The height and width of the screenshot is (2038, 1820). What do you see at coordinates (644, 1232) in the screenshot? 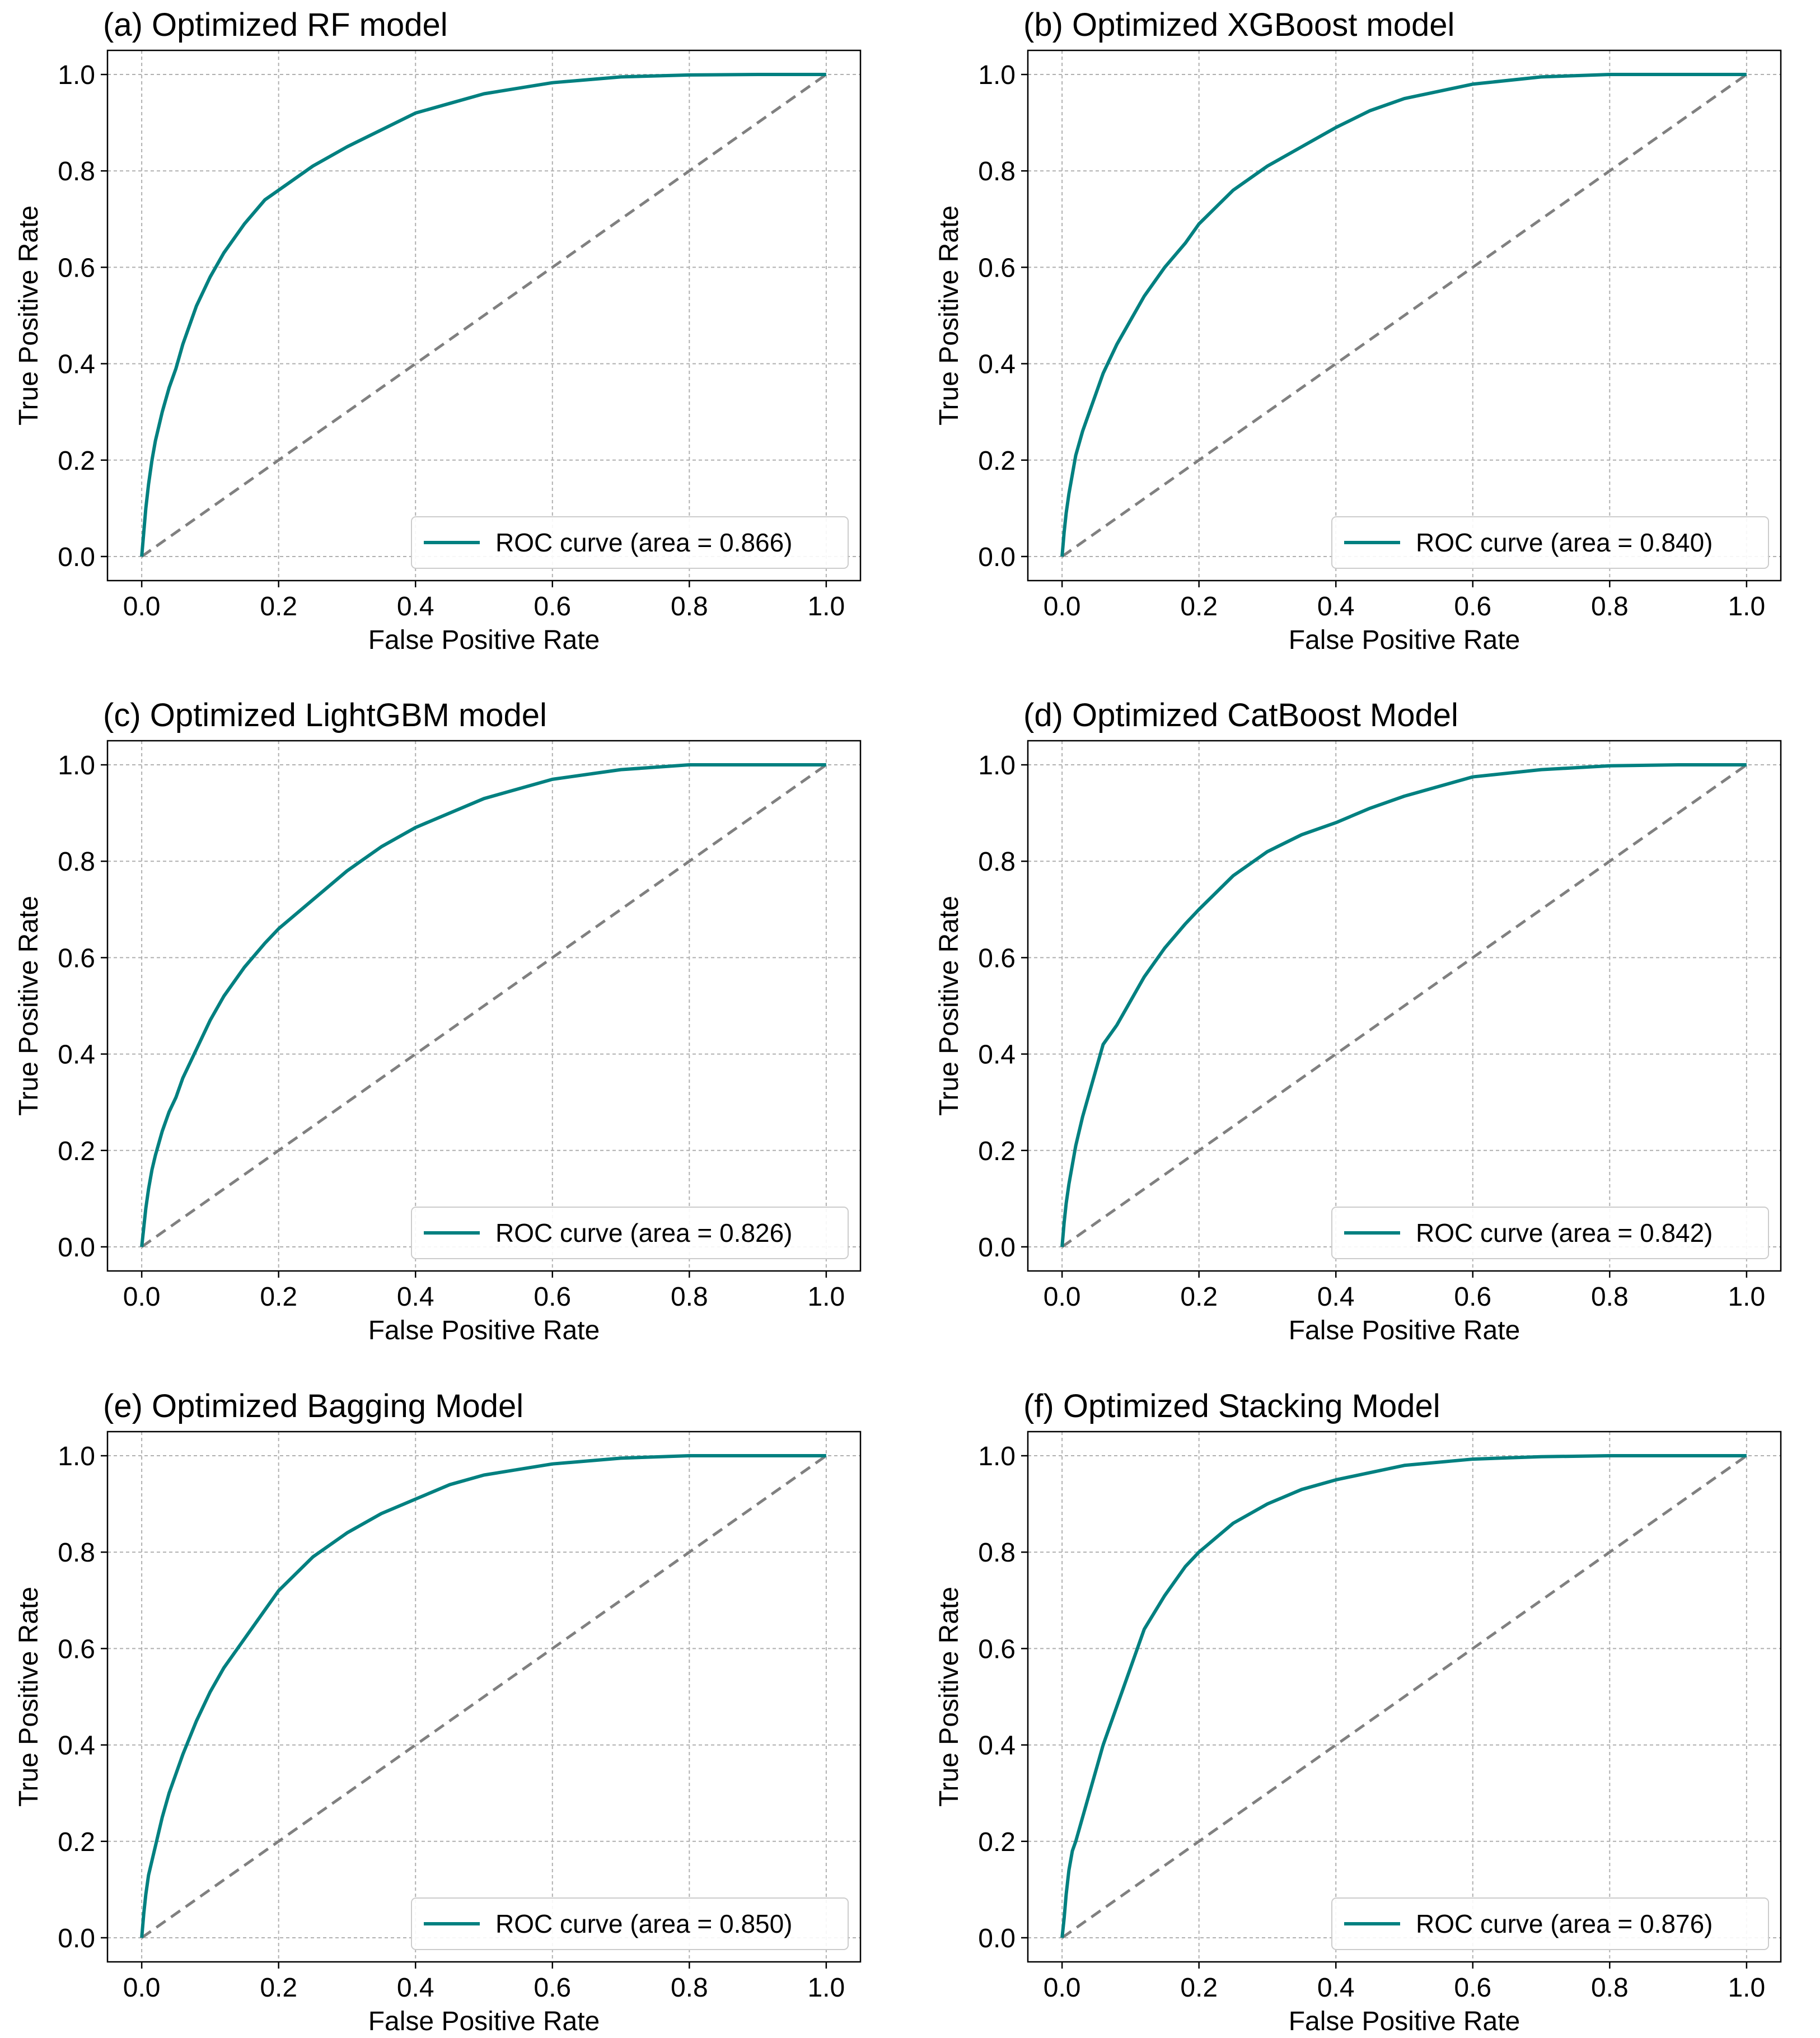
I see `legend-label: ROC curve (area = 0.826)` at bounding box center [644, 1232].